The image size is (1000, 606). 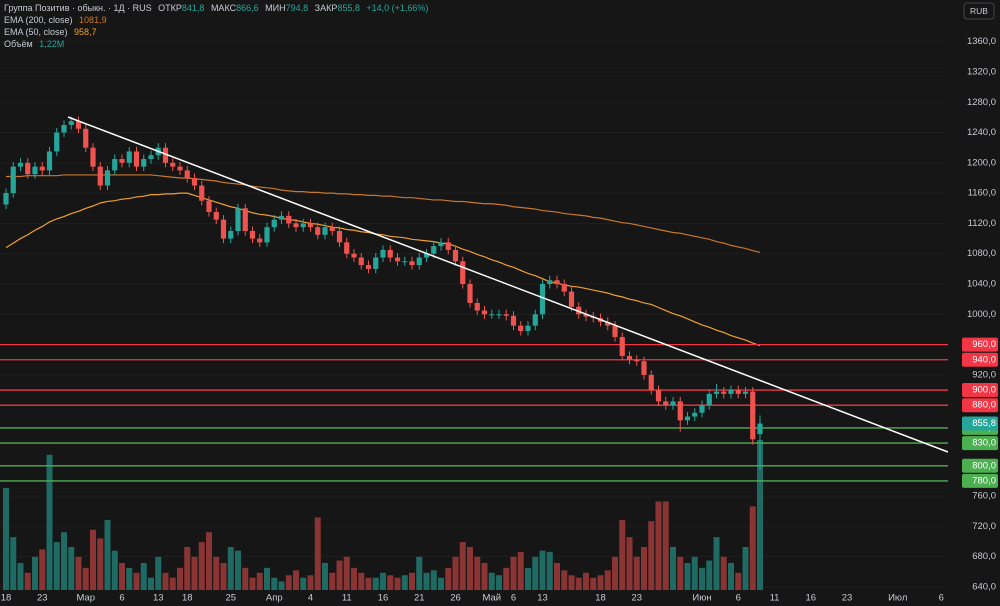 What do you see at coordinates (419, 598) in the screenshot?
I see `x-tick-label: 21` at bounding box center [419, 598].